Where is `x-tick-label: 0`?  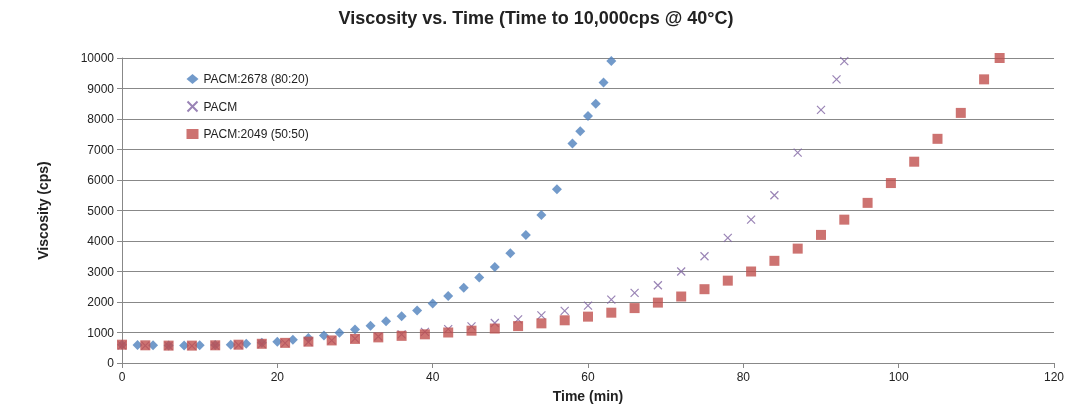 x-tick-label: 0 is located at coordinates (122, 377).